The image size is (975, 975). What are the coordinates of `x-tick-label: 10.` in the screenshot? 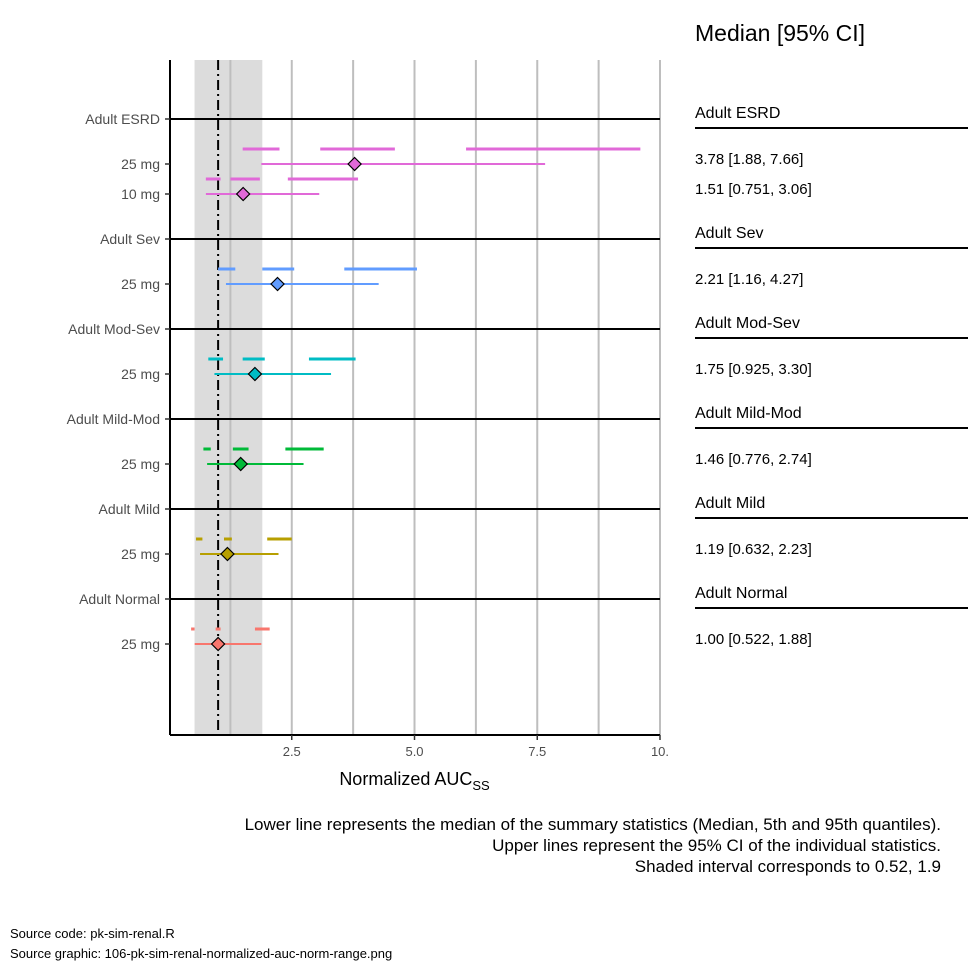 It's located at (660, 751).